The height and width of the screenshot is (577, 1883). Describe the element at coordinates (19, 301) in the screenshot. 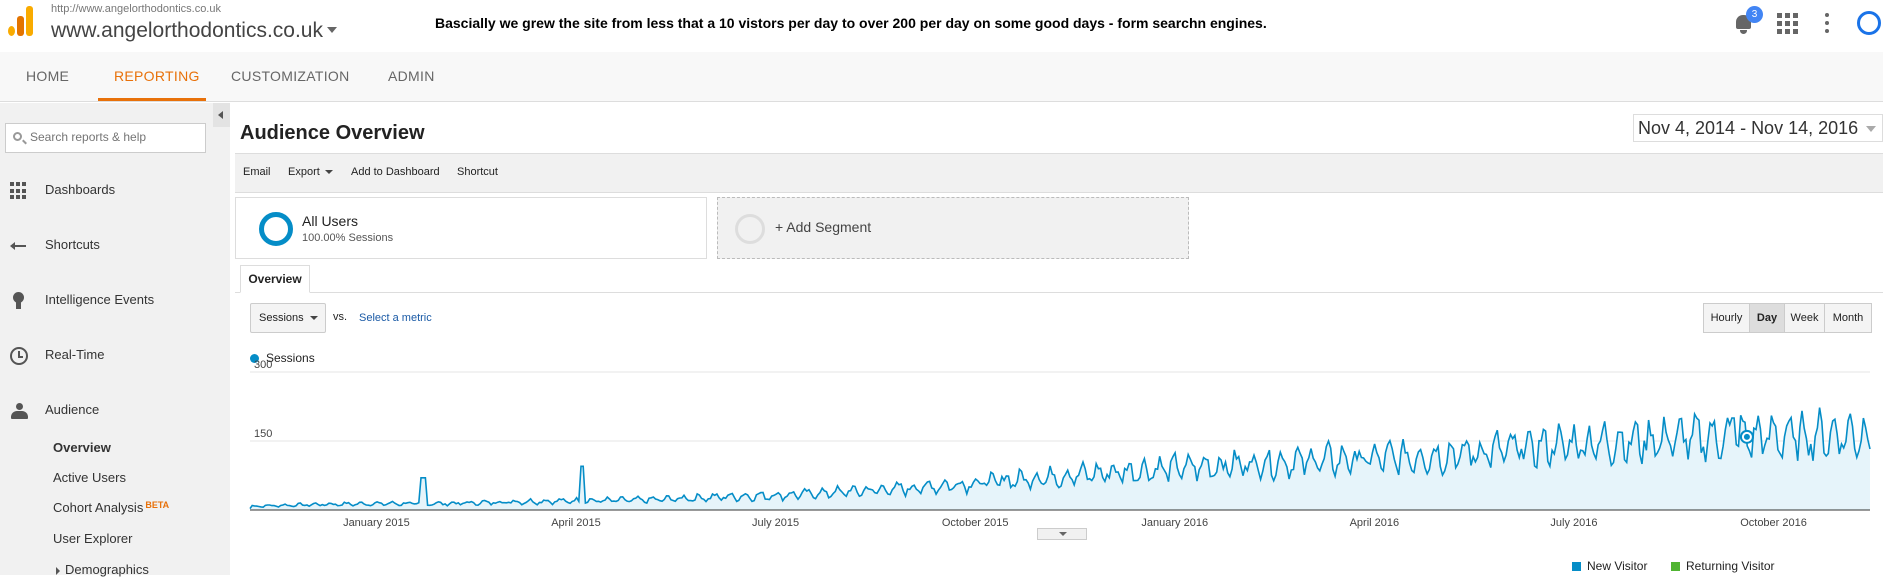

I see `intelligence-bulb-icon` at that location.